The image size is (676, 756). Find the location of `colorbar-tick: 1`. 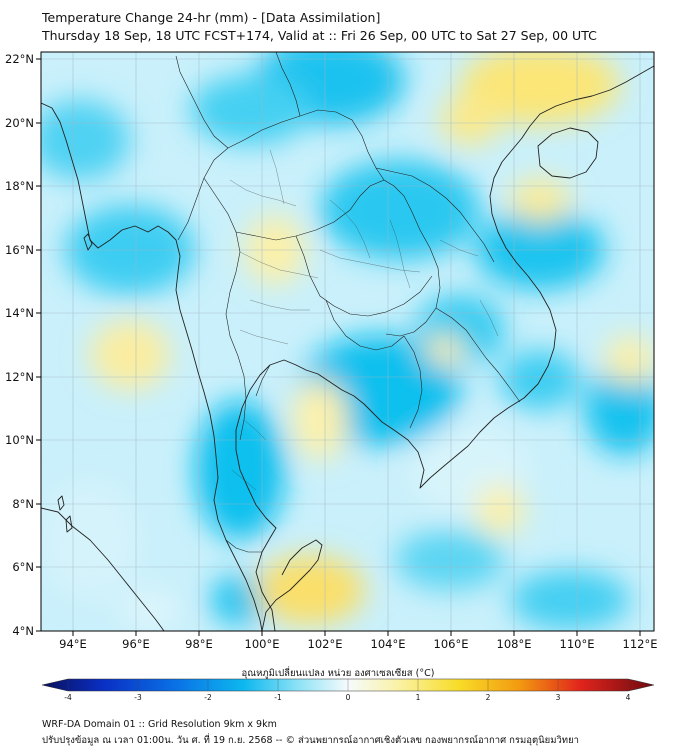

colorbar-tick: 1 is located at coordinates (418, 697).